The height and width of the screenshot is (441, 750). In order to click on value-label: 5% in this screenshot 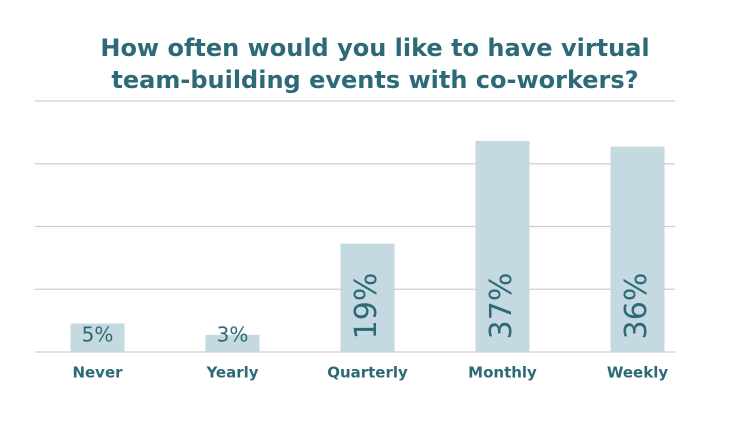, I will do `click(98, 335)`.